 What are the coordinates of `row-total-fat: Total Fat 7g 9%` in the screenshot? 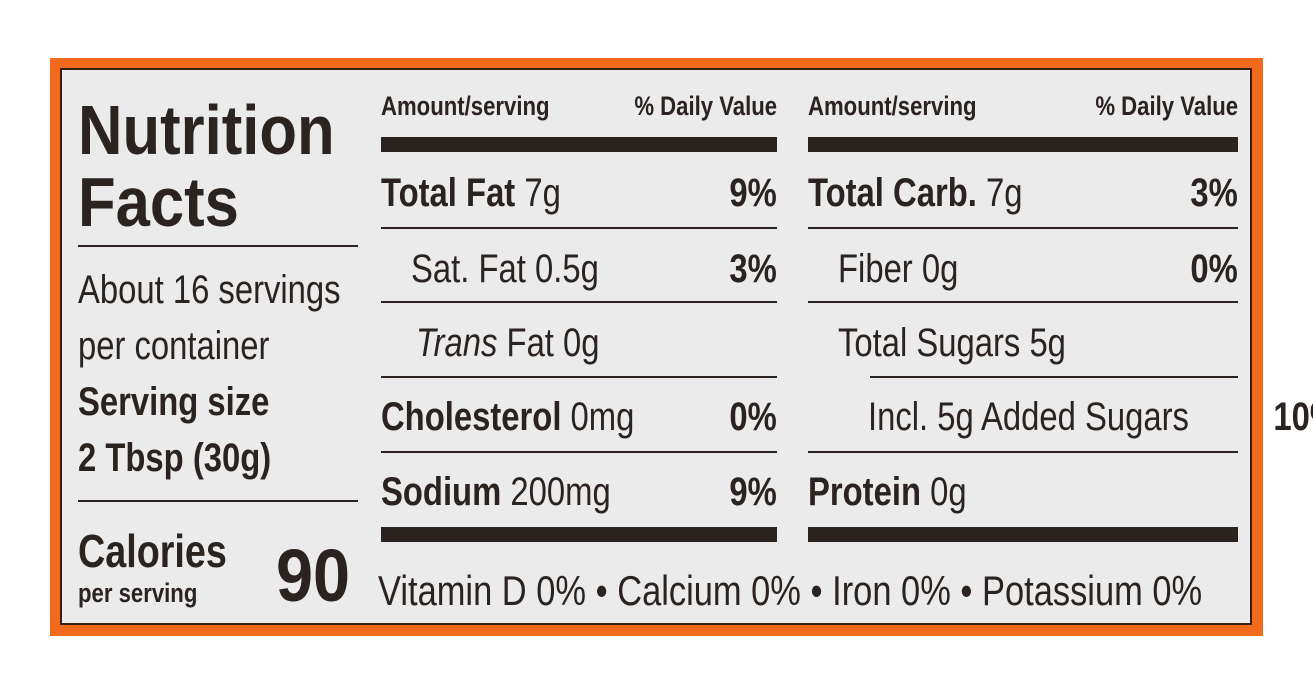 It's located at (579, 192).